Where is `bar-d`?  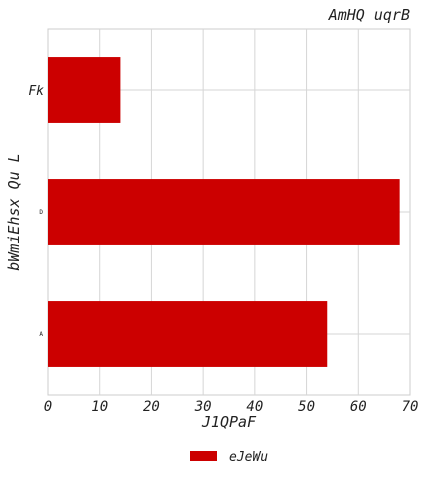
bar-d is located at coordinates (224, 212).